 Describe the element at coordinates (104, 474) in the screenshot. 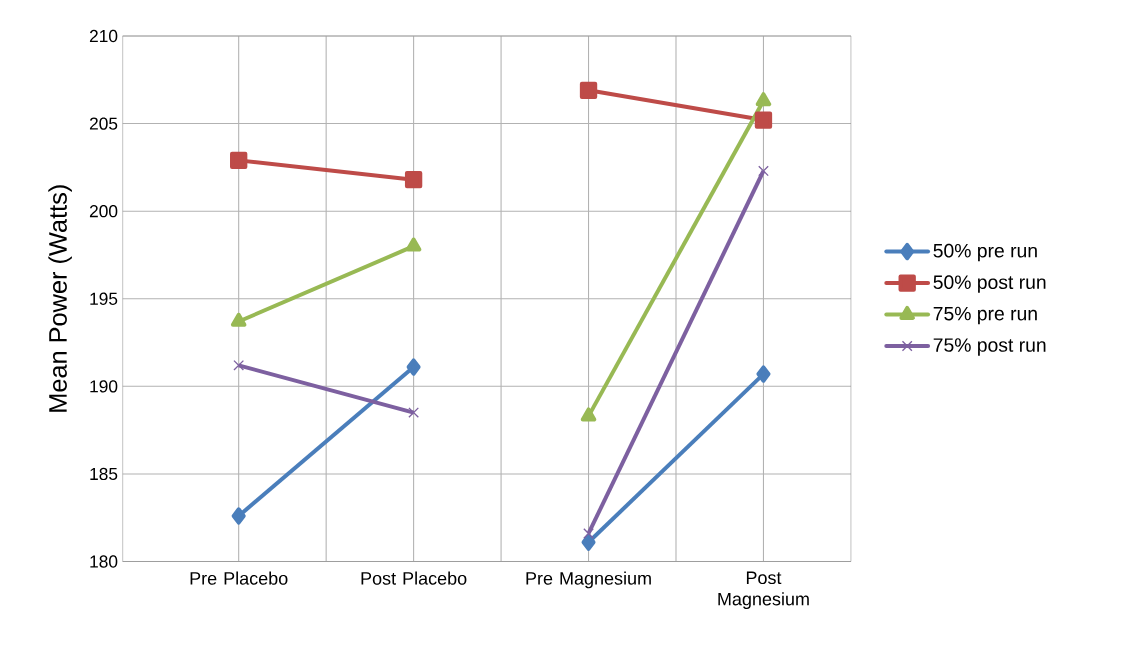

I see `y-tick-label: 185` at that location.